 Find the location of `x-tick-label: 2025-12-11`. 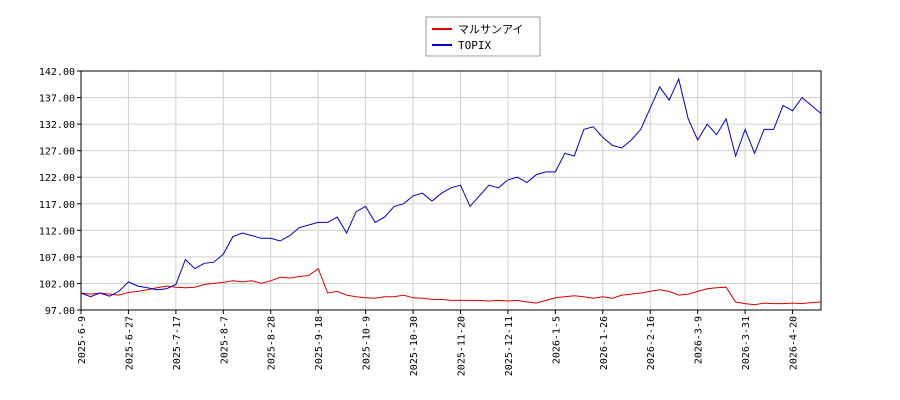

x-tick-label: 2025-12-11 is located at coordinates (509, 346).